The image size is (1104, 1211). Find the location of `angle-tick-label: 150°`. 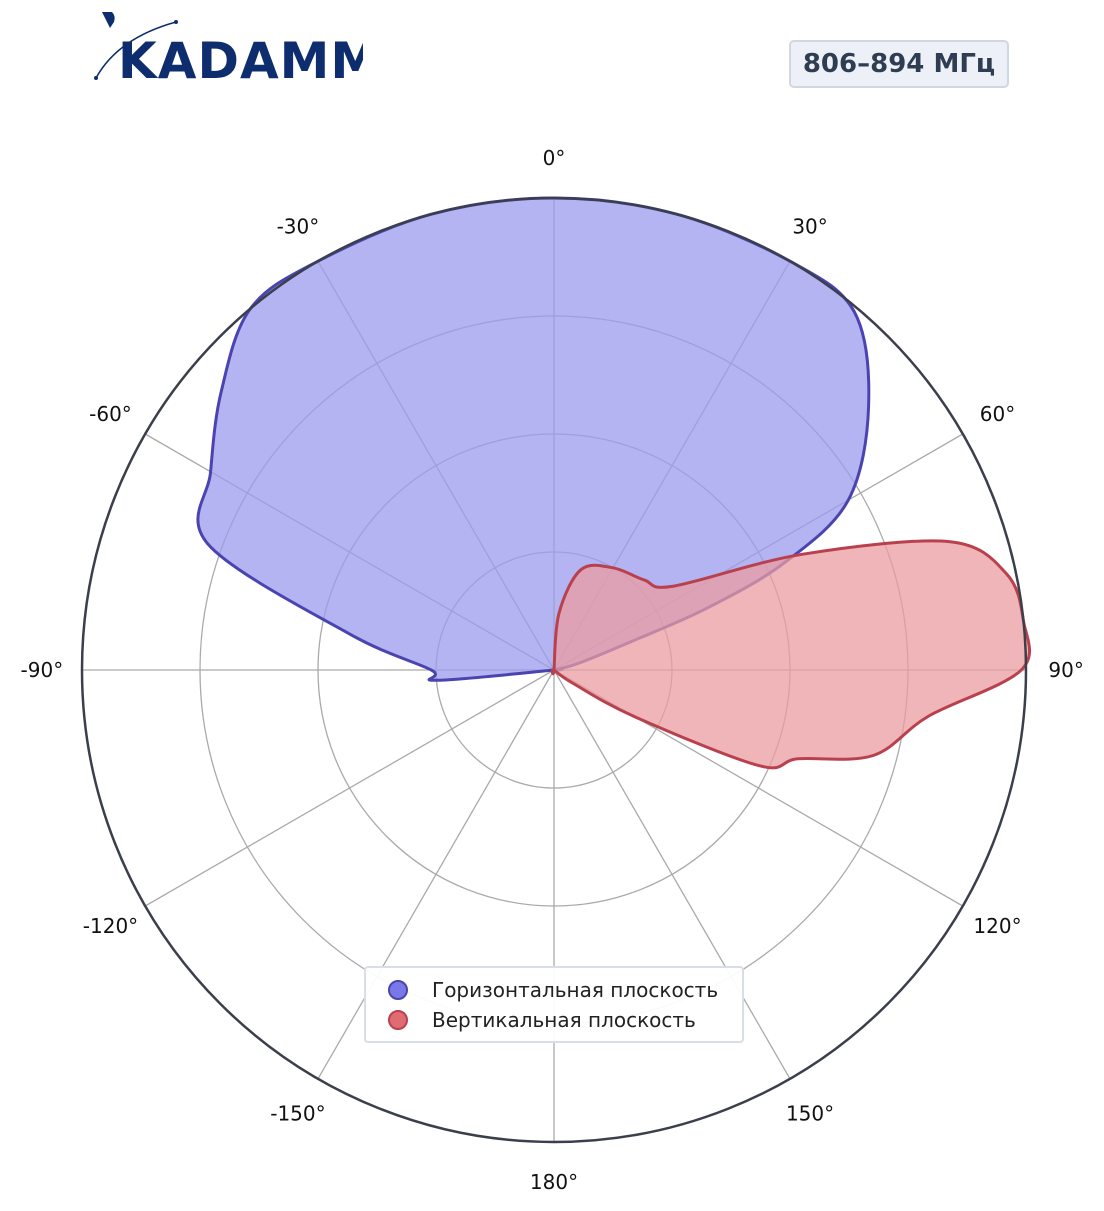

angle-tick-label: 150° is located at coordinates (810, 1114).